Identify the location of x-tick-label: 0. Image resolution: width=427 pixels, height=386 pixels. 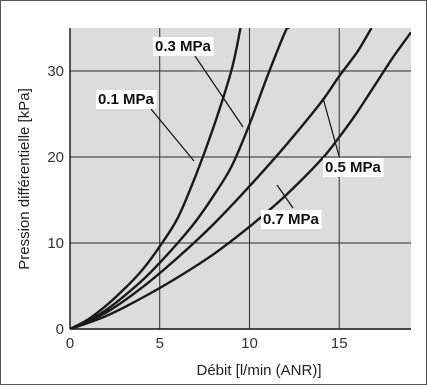
(70, 343).